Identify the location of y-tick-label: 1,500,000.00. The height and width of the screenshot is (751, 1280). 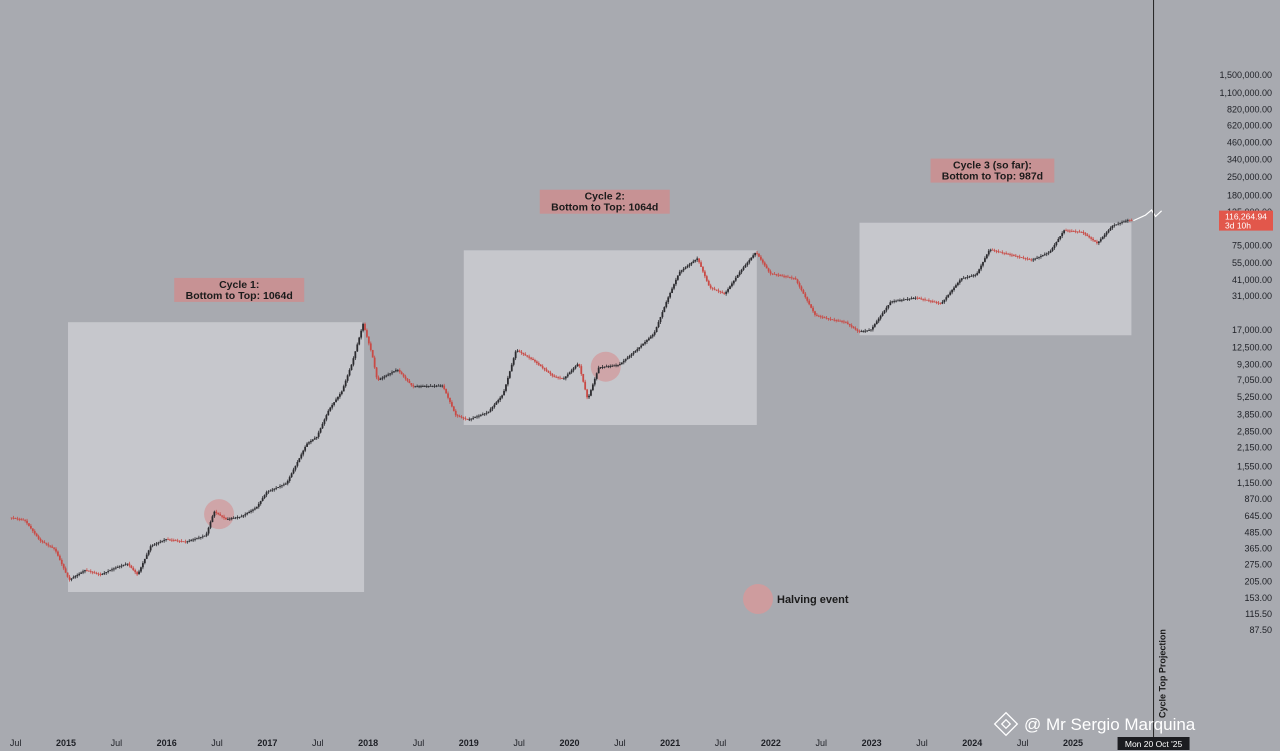
(1245, 75).